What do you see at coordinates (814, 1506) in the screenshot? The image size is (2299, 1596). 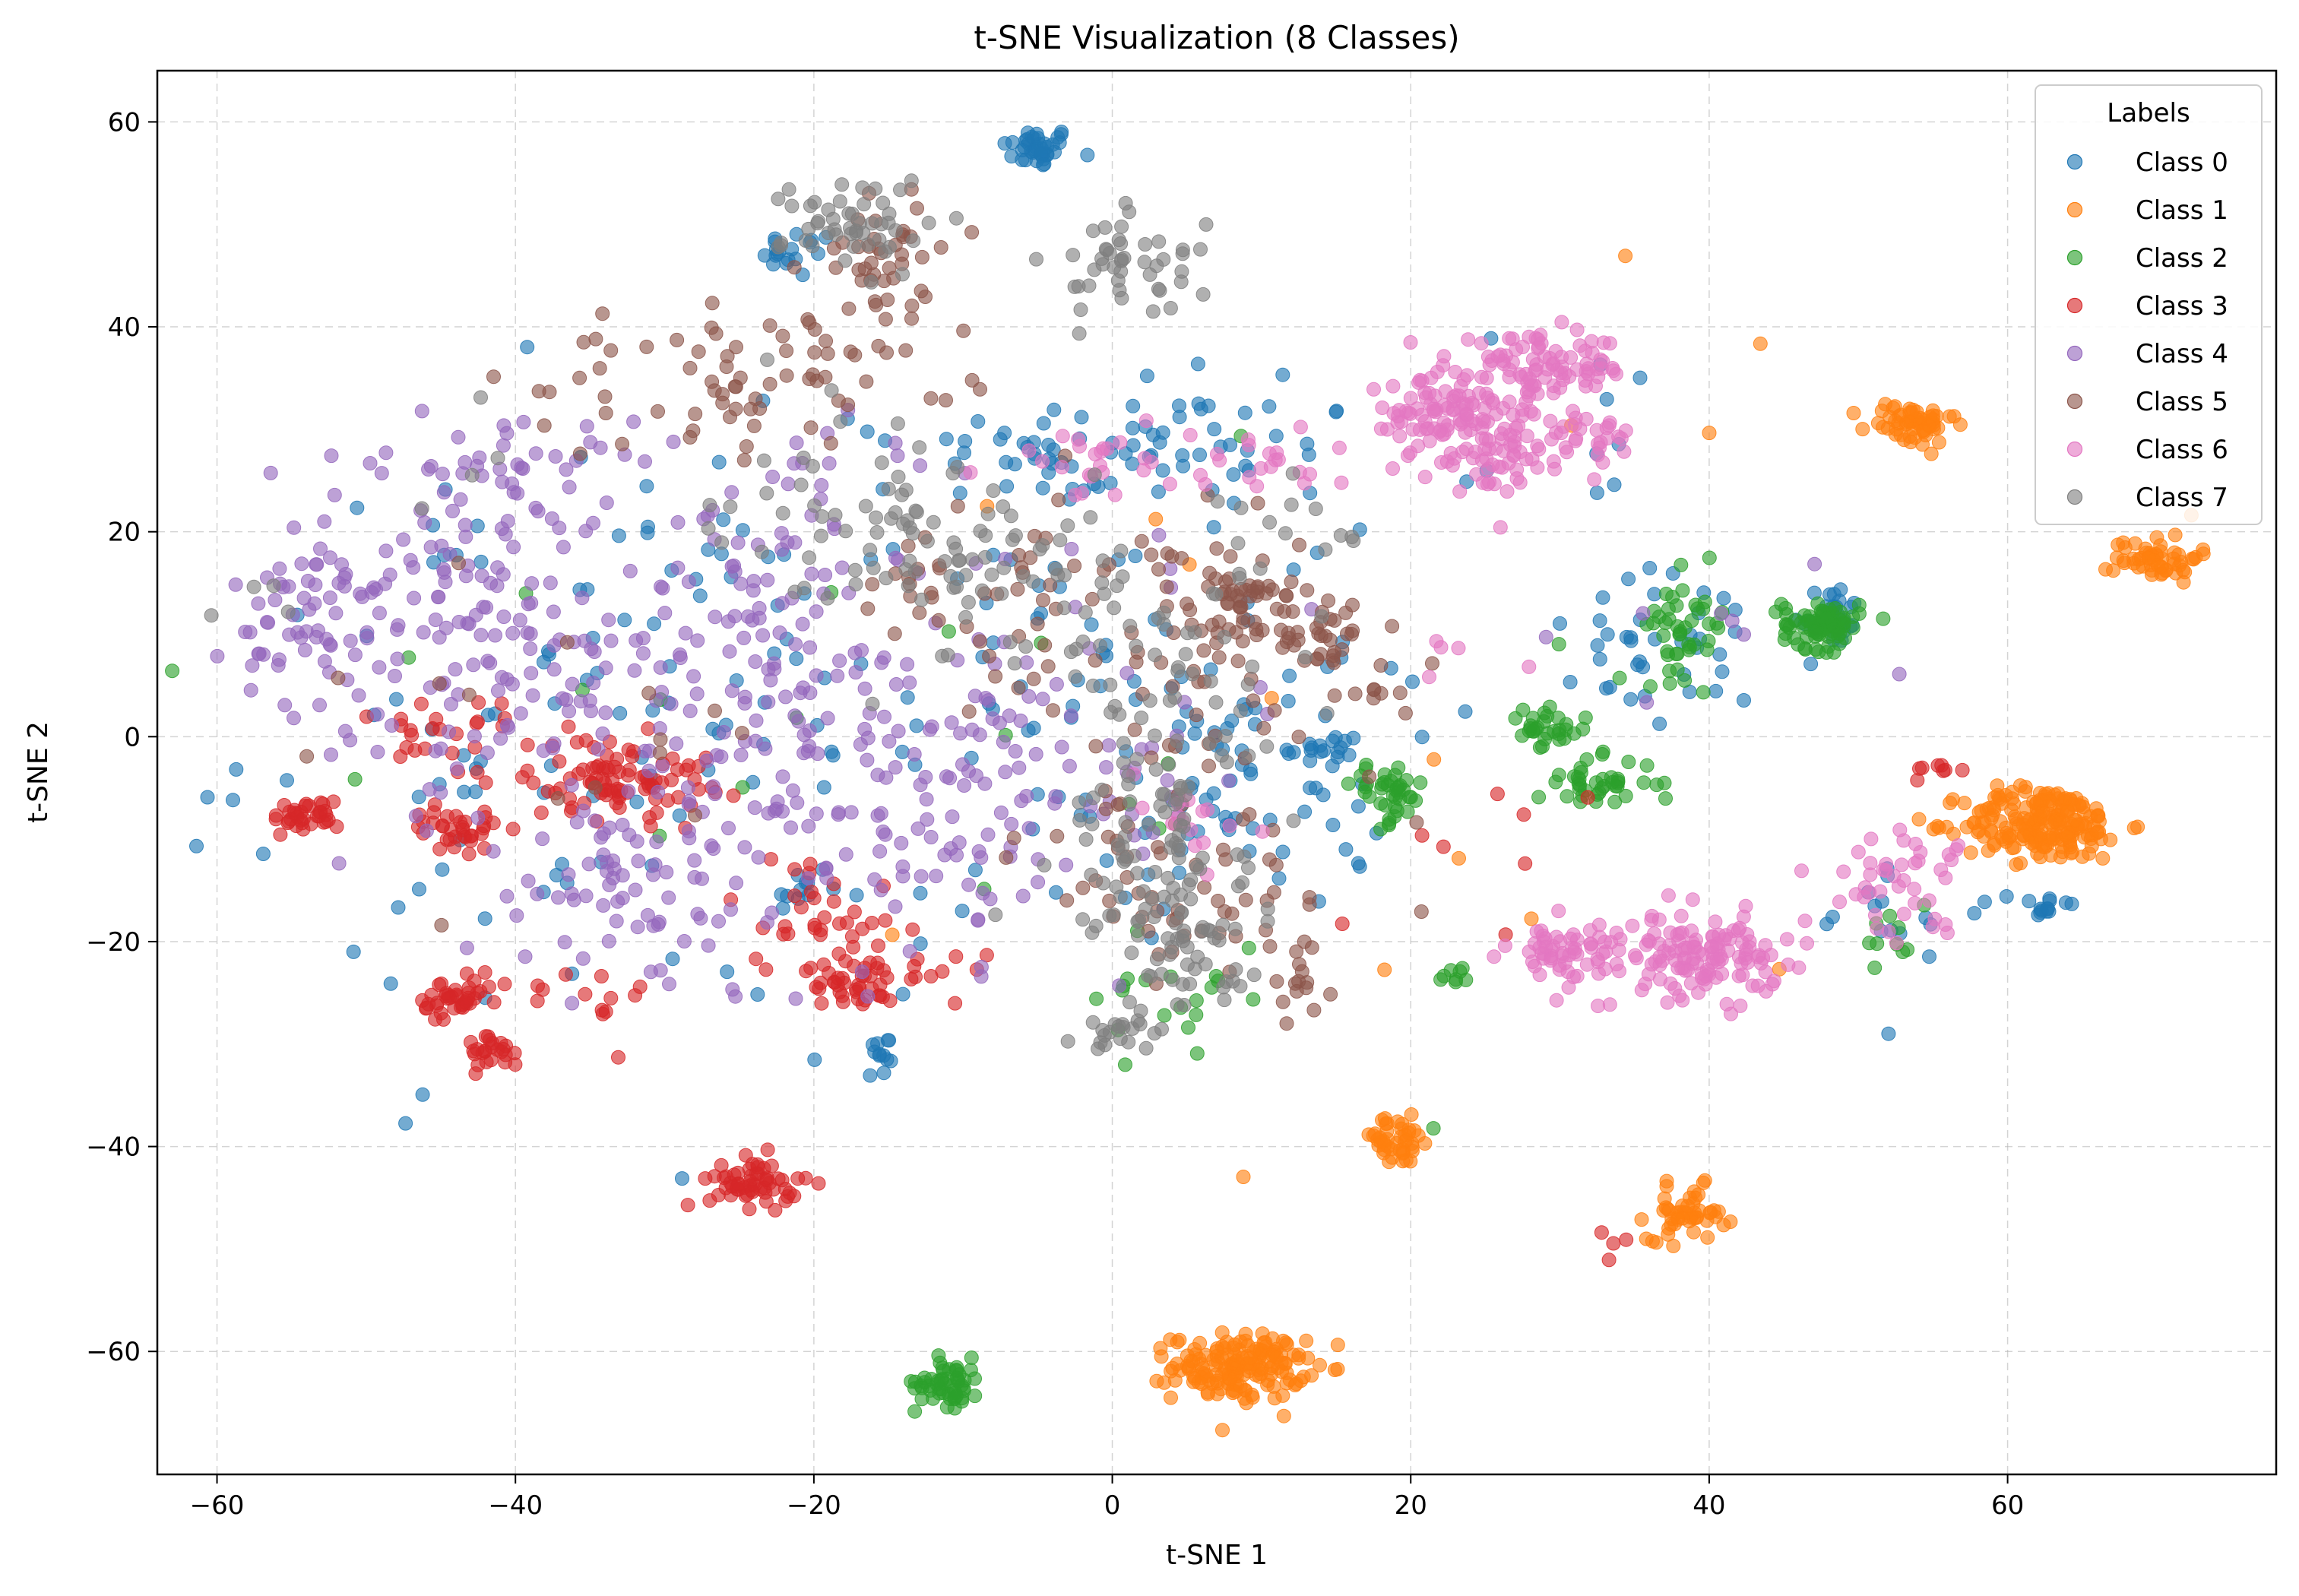 I see `x-tick-label: −20` at bounding box center [814, 1506].